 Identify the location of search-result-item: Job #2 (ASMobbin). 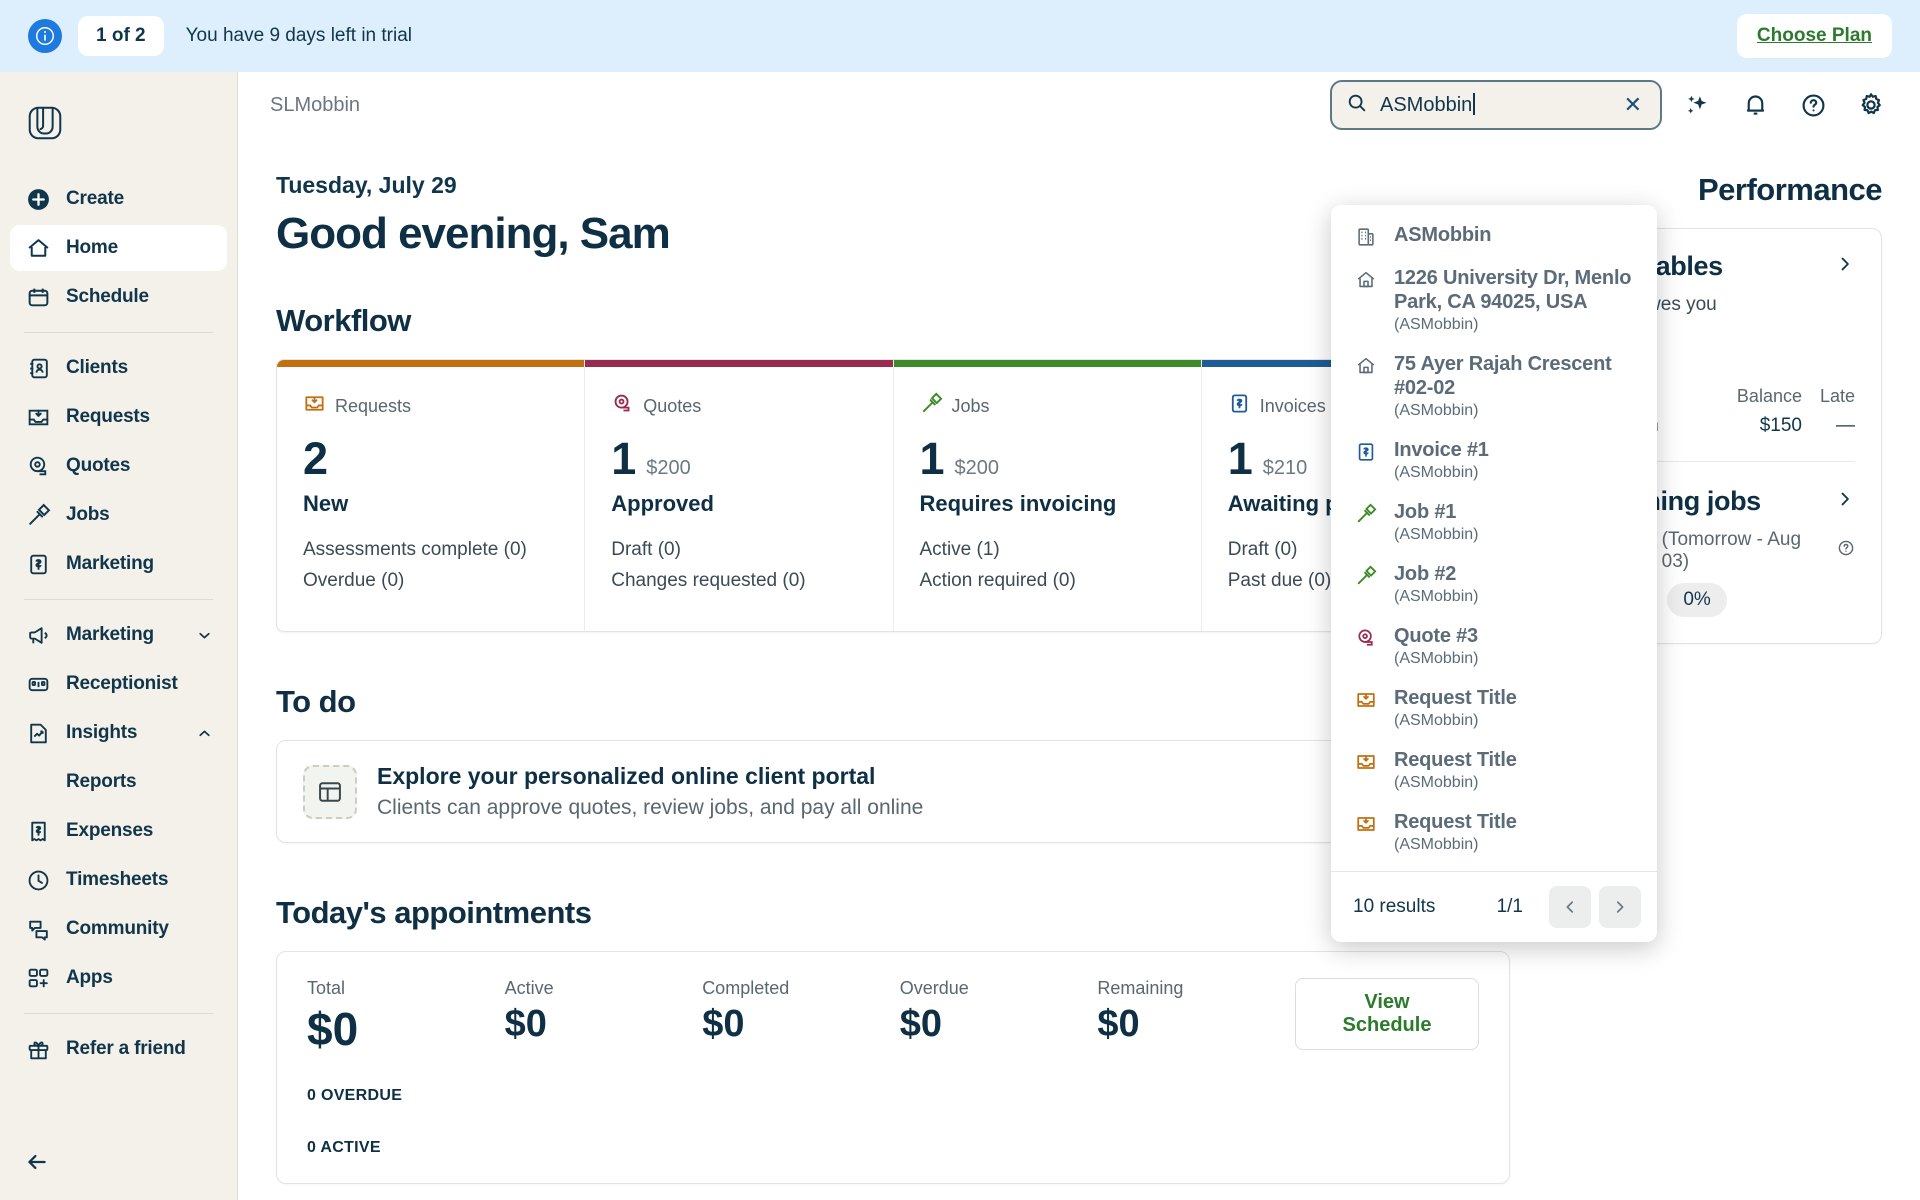
(1494, 584).